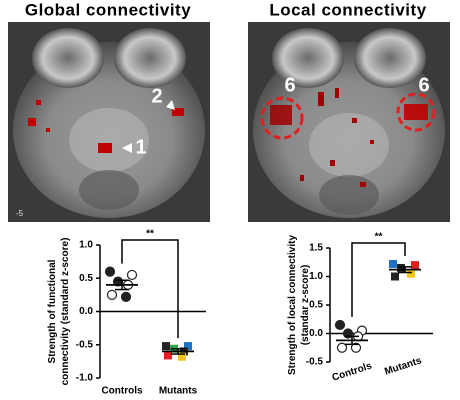  What do you see at coordinates (347, 9) in the screenshot?
I see `panel-title: Local connectivity` at bounding box center [347, 9].